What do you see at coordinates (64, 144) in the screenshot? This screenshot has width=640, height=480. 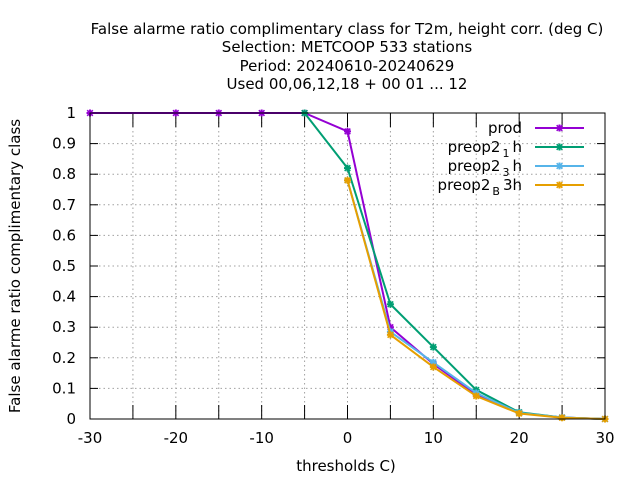 I see `y-tick-label: 0.9` at bounding box center [64, 144].